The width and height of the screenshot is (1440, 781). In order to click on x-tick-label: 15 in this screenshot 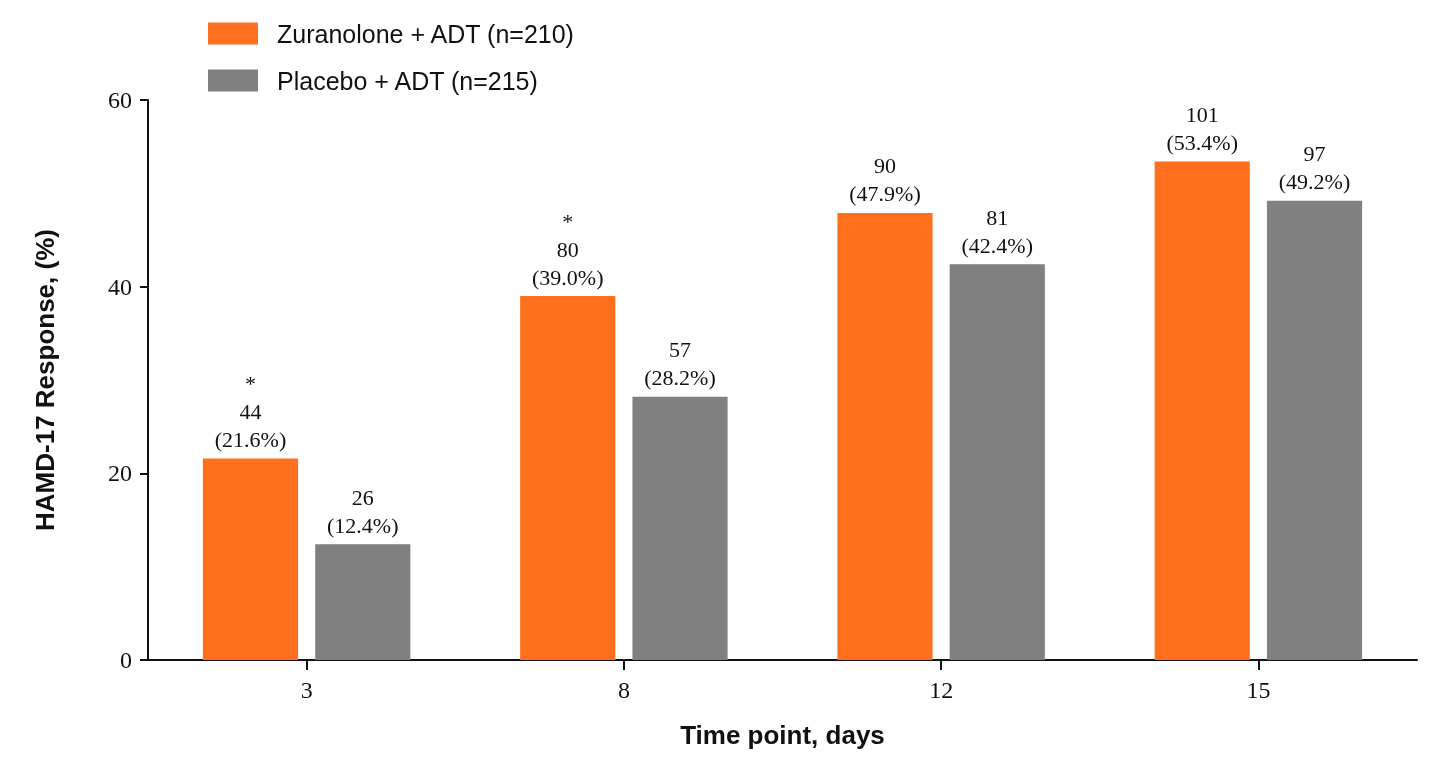, I will do `click(1258, 690)`.